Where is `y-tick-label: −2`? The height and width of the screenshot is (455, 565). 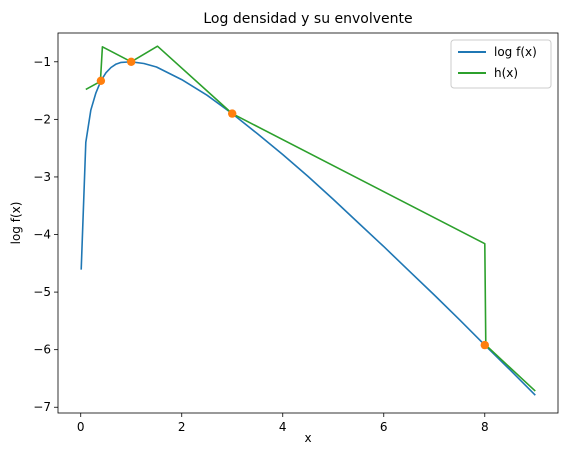
y-tick-label: −2 is located at coordinates (42, 119).